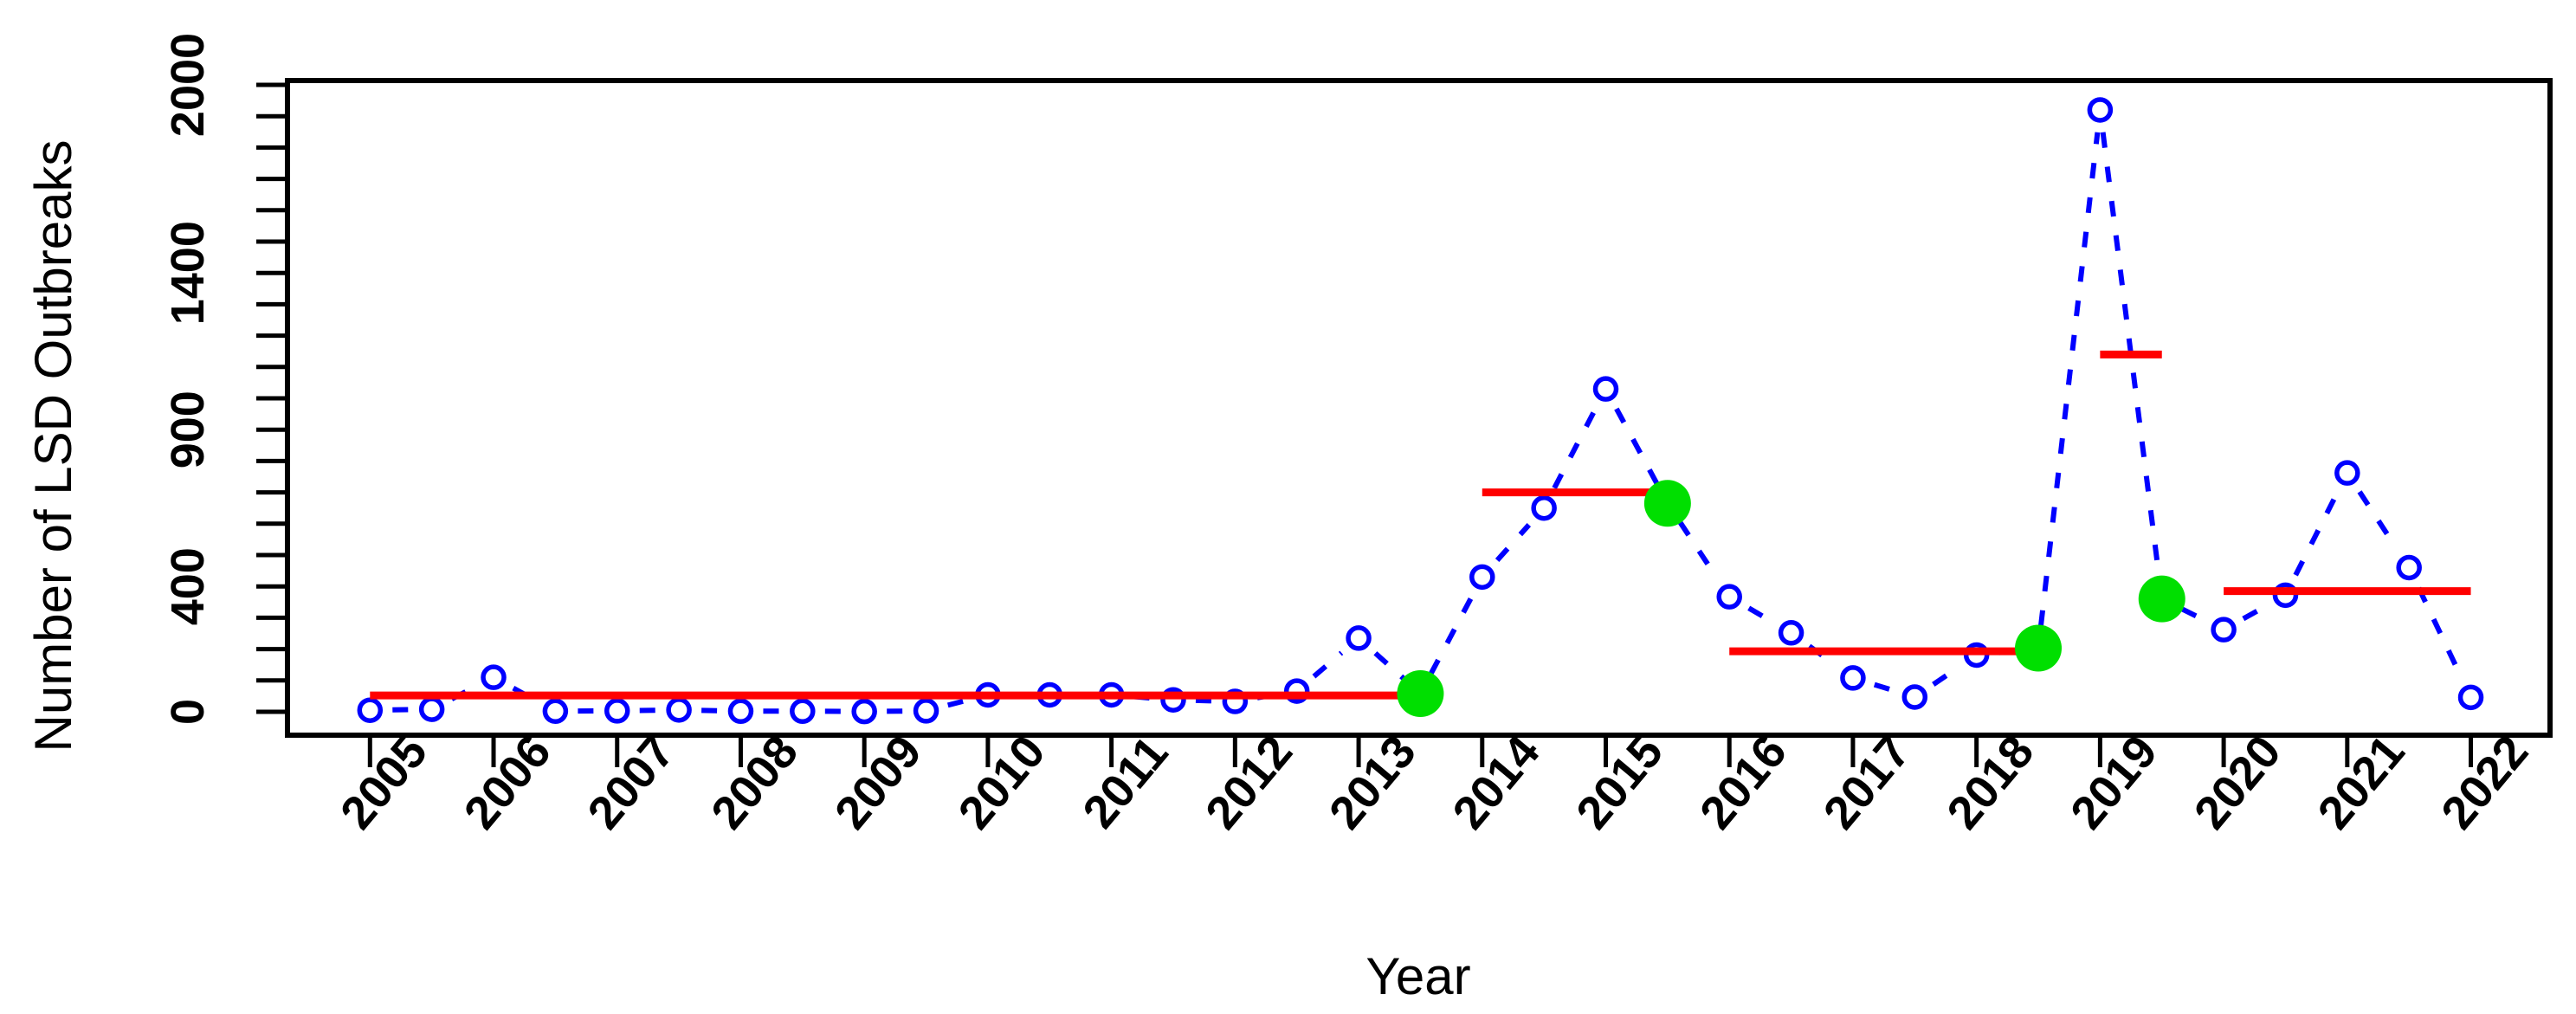 This screenshot has width=2576, height=1014. Describe the element at coordinates (53, 446) in the screenshot. I see `y-axis-title: Number of LSD Outbreaks` at that location.